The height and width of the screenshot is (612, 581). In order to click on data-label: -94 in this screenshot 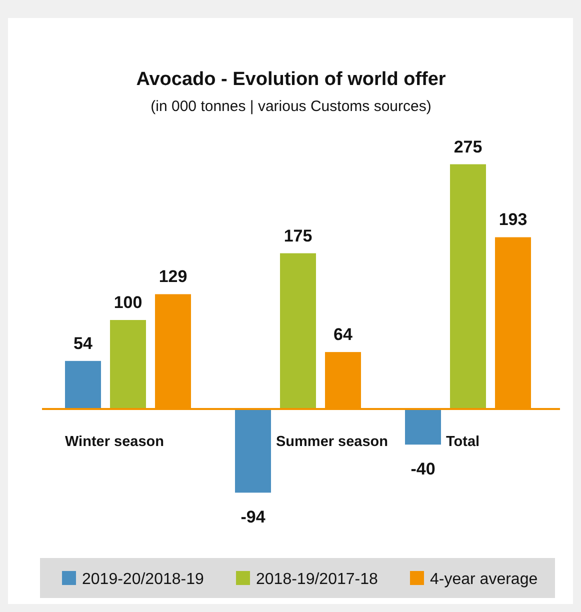, I will do `click(253, 517)`.